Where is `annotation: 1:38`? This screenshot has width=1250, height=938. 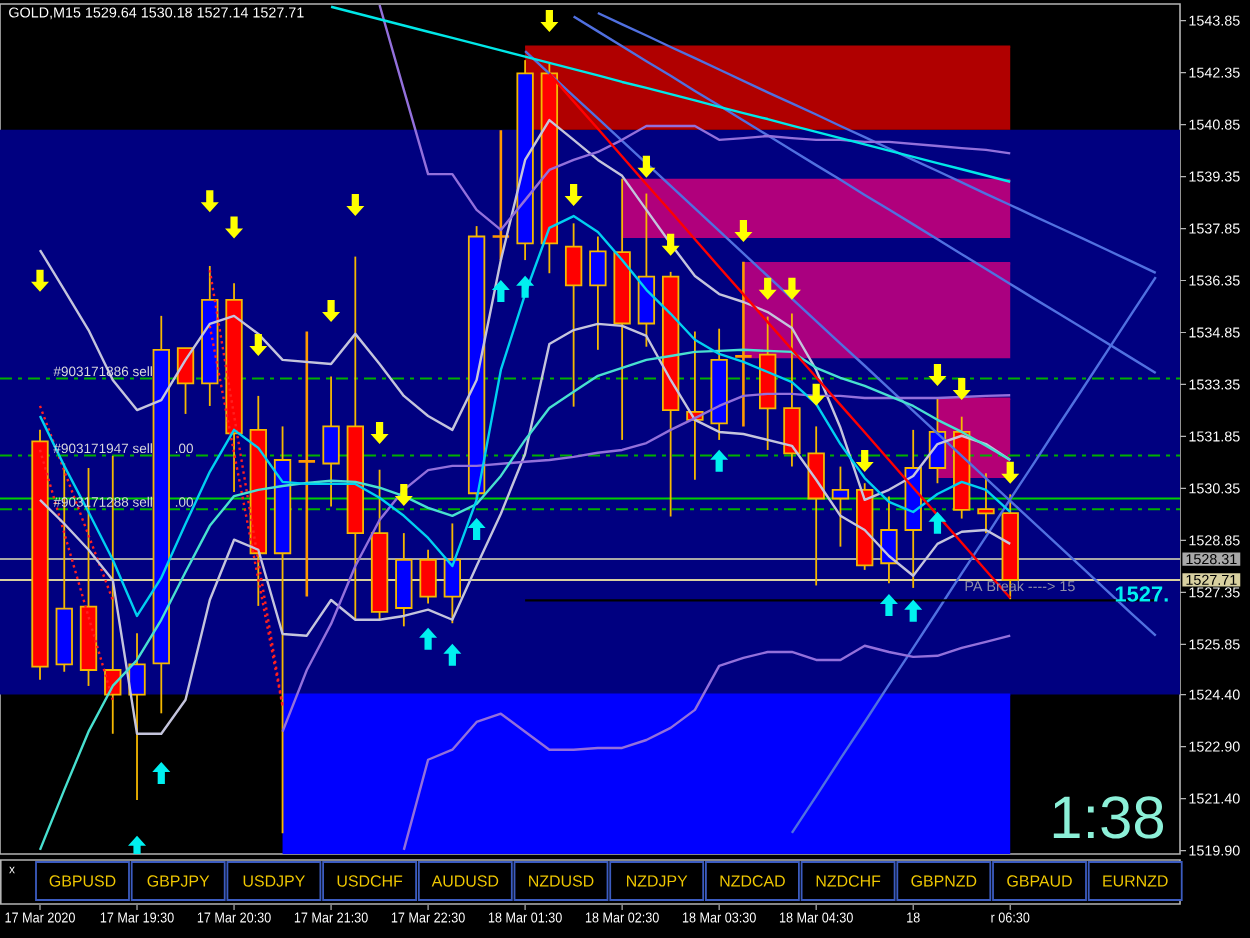
annotation: 1:38 is located at coordinates (1108, 817).